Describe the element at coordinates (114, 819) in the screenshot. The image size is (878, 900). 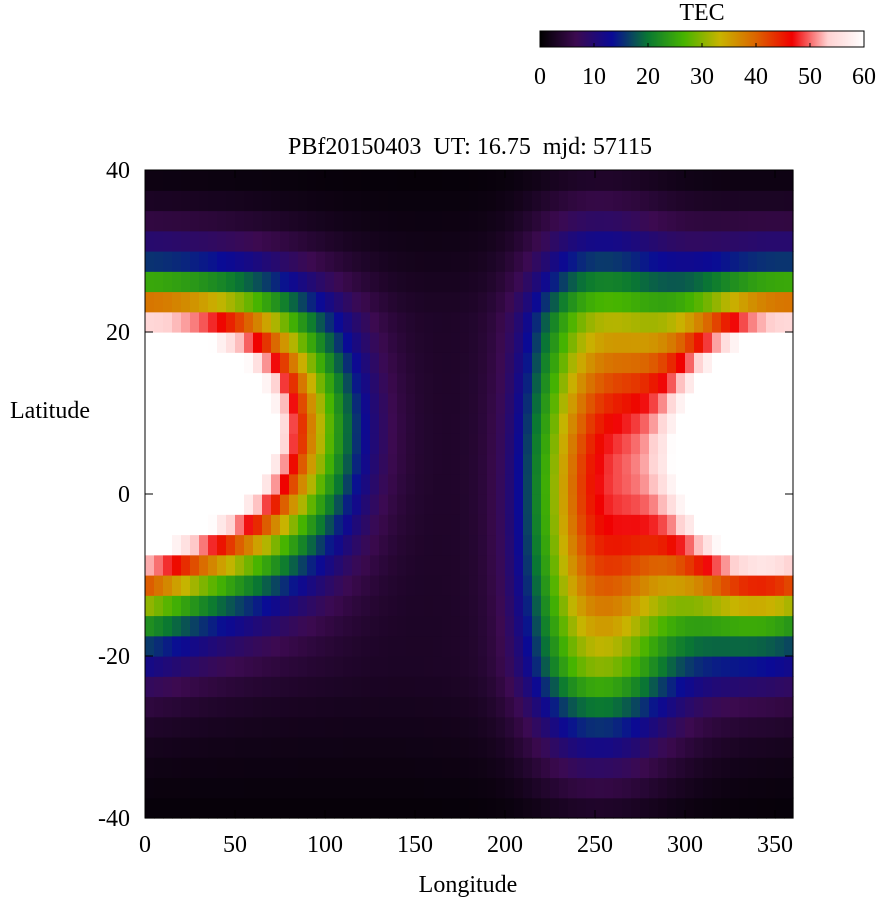
I see `y-tick-label: -40` at that location.